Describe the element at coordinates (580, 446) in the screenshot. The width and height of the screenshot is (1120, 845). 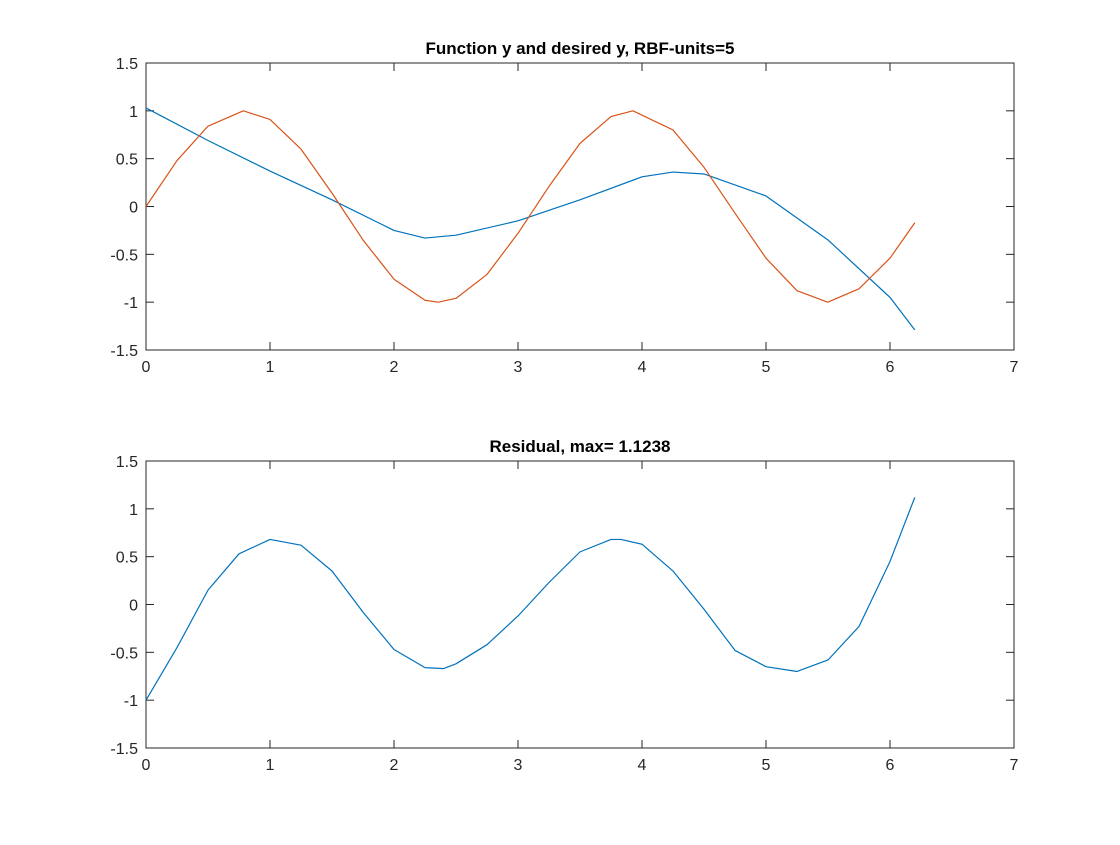
I see `chart-title: Residual, max= 1.1238` at that location.